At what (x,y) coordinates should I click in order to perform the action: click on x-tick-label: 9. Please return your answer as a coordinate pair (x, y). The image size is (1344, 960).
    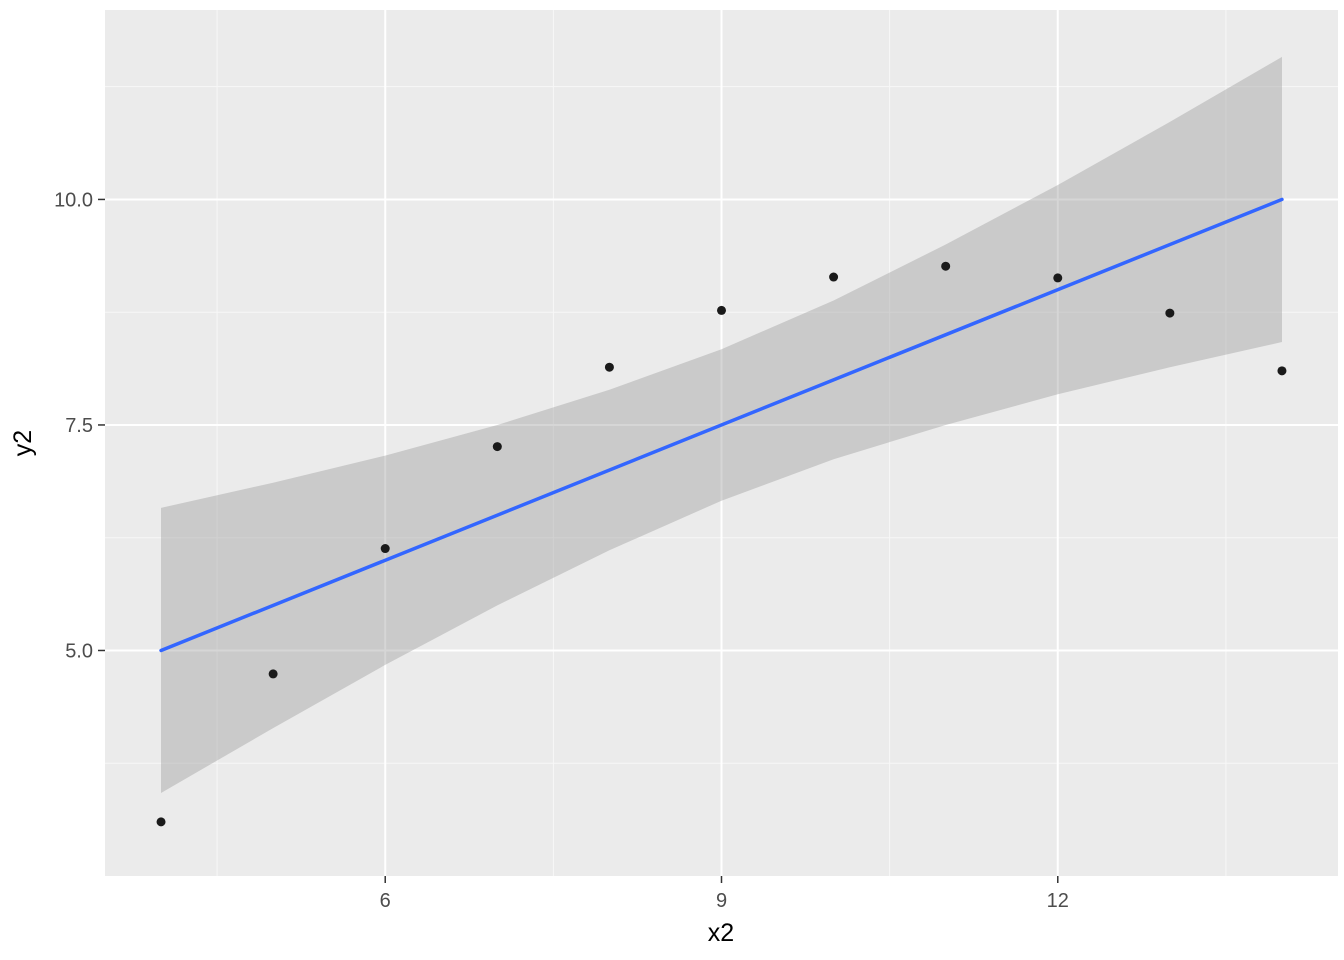
    Looking at the image, I should click on (721, 901).